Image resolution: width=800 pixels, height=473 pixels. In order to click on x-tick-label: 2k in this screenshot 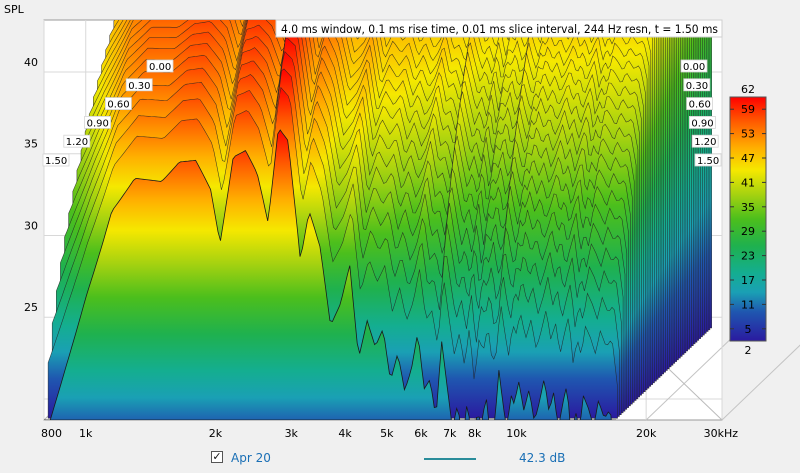, I will do `click(216, 433)`.